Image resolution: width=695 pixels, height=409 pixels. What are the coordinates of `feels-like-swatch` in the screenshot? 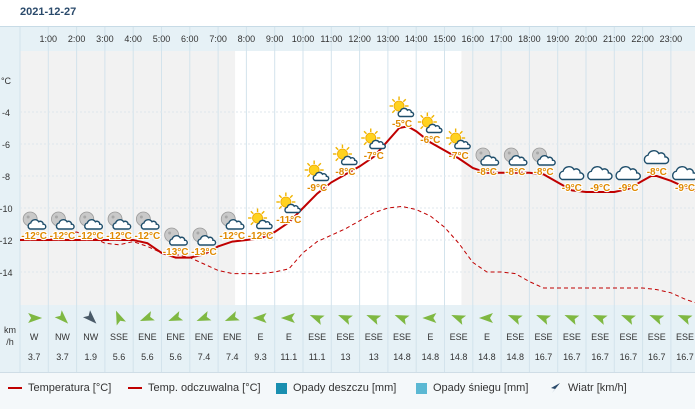 It's located at (135, 388).